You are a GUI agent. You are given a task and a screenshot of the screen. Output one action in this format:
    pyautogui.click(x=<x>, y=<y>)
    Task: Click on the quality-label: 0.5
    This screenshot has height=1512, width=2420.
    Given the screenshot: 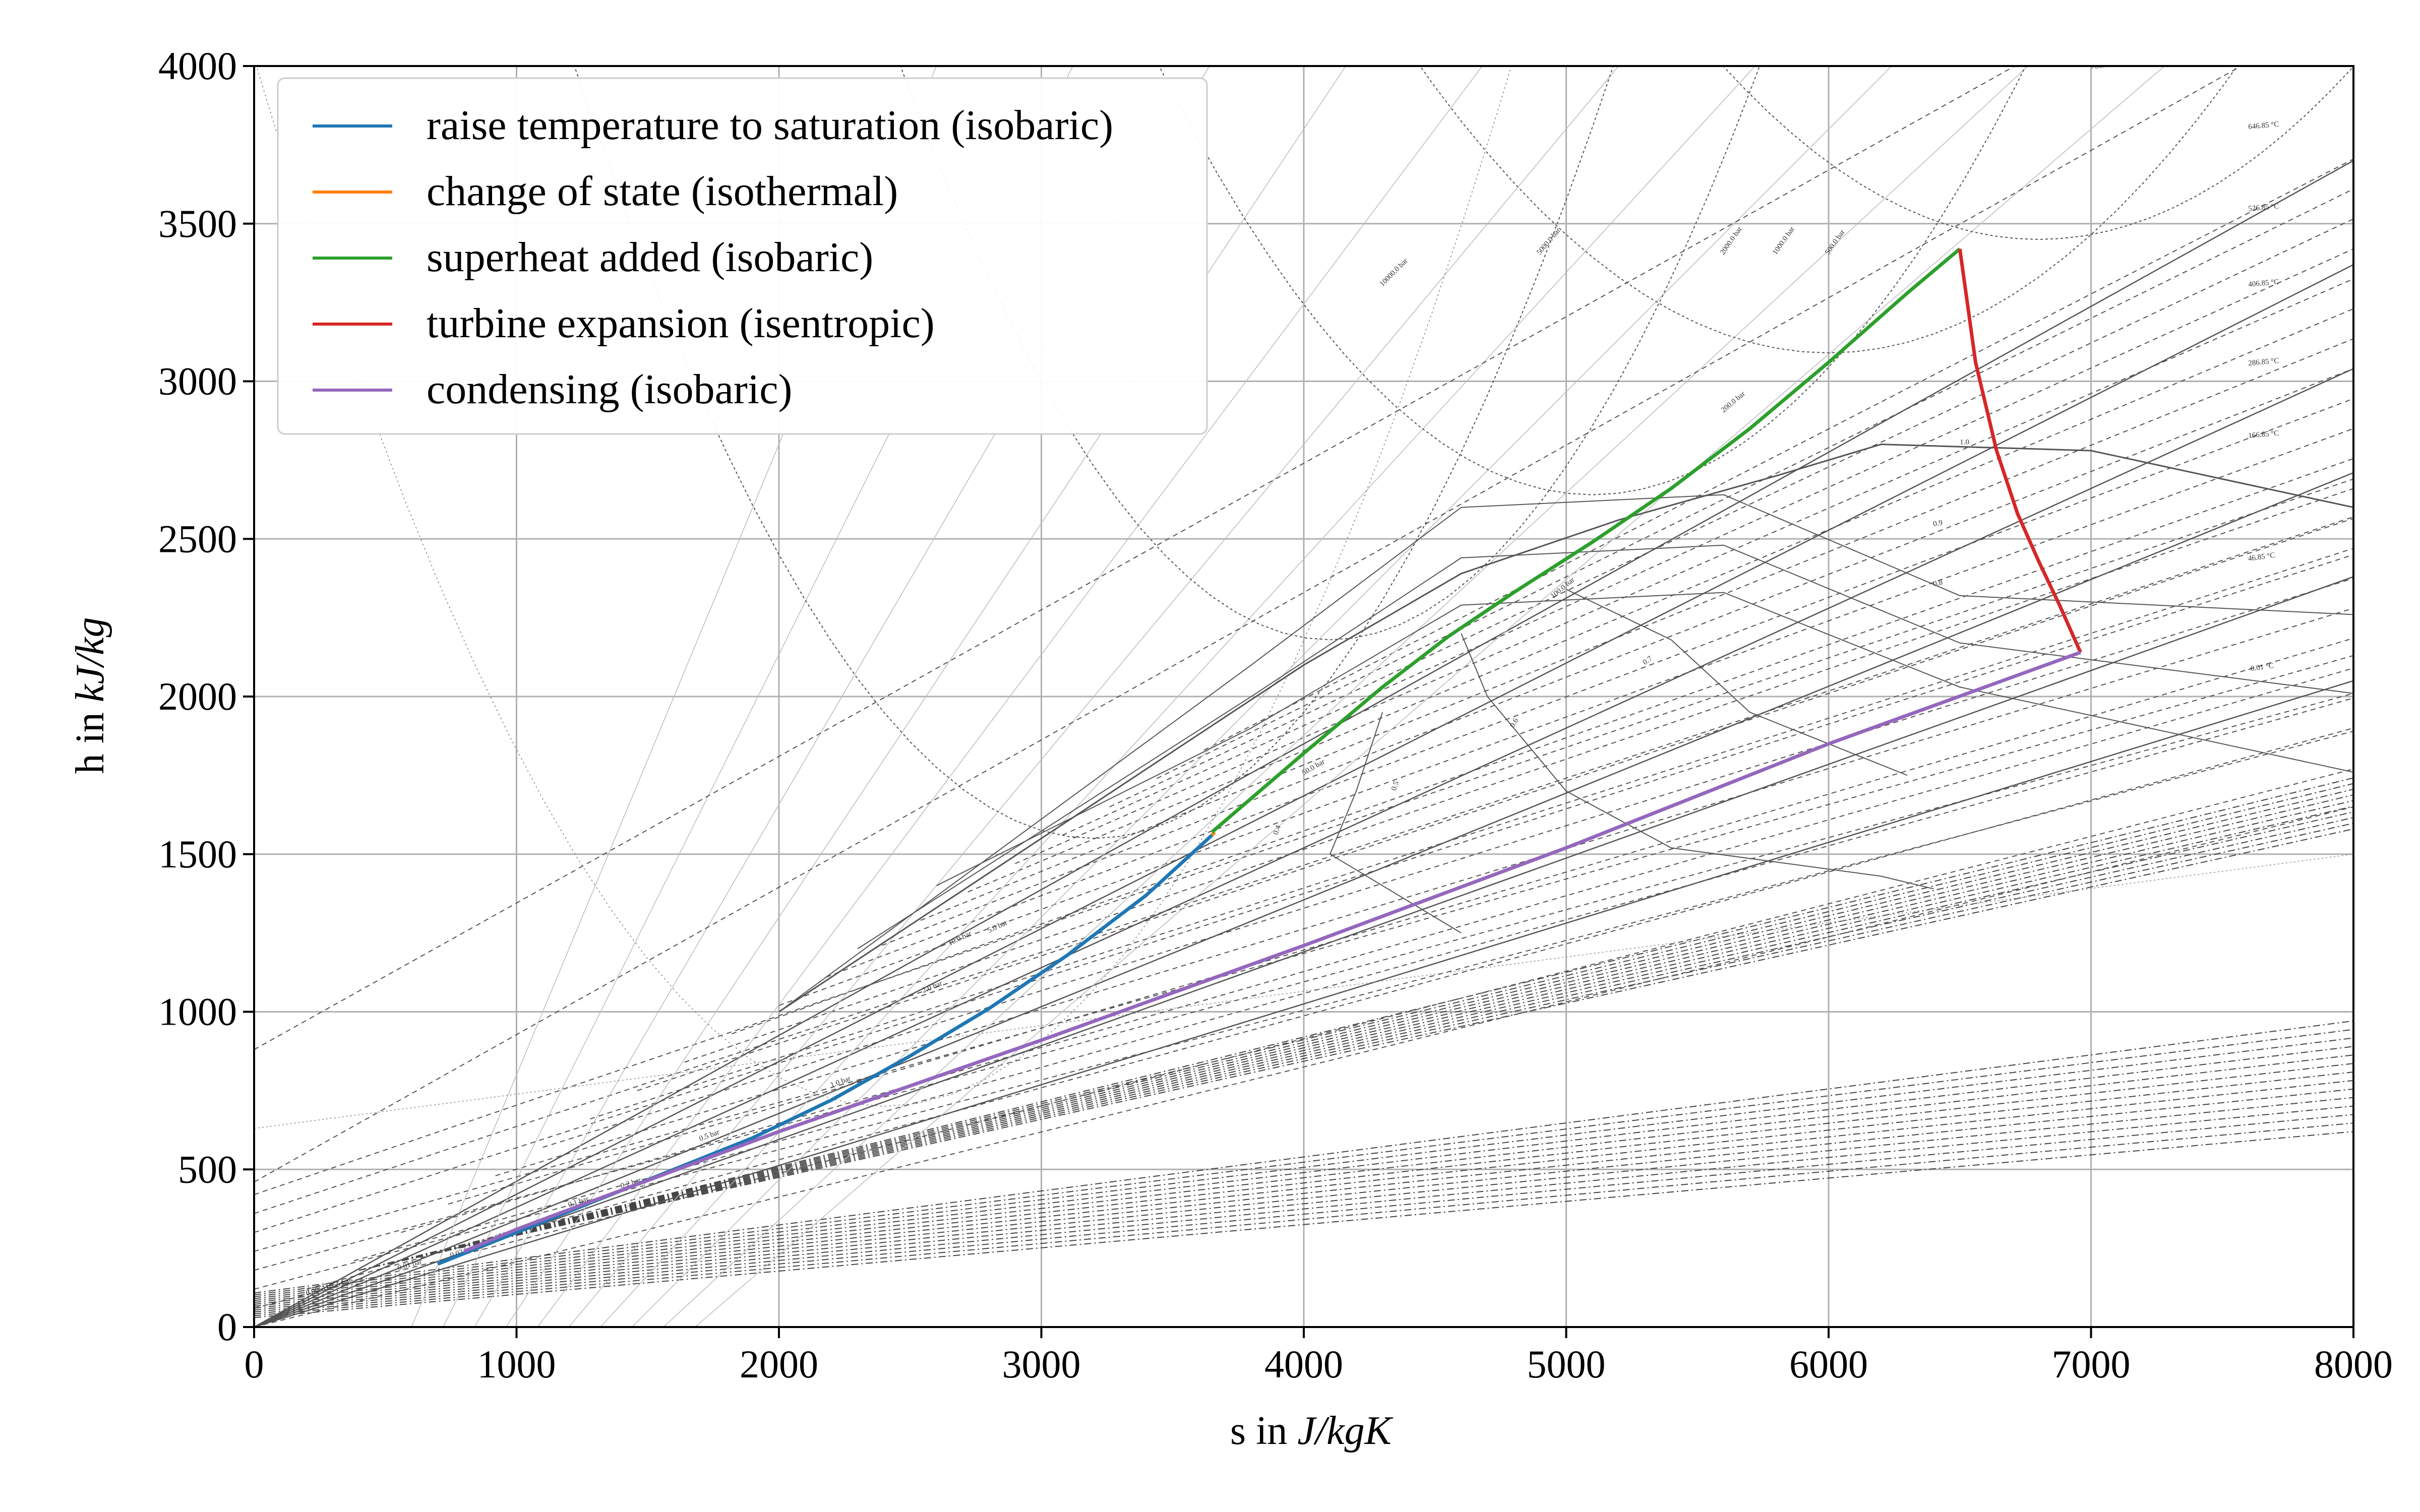 What is the action you would take?
    pyautogui.click(x=1395, y=786)
    